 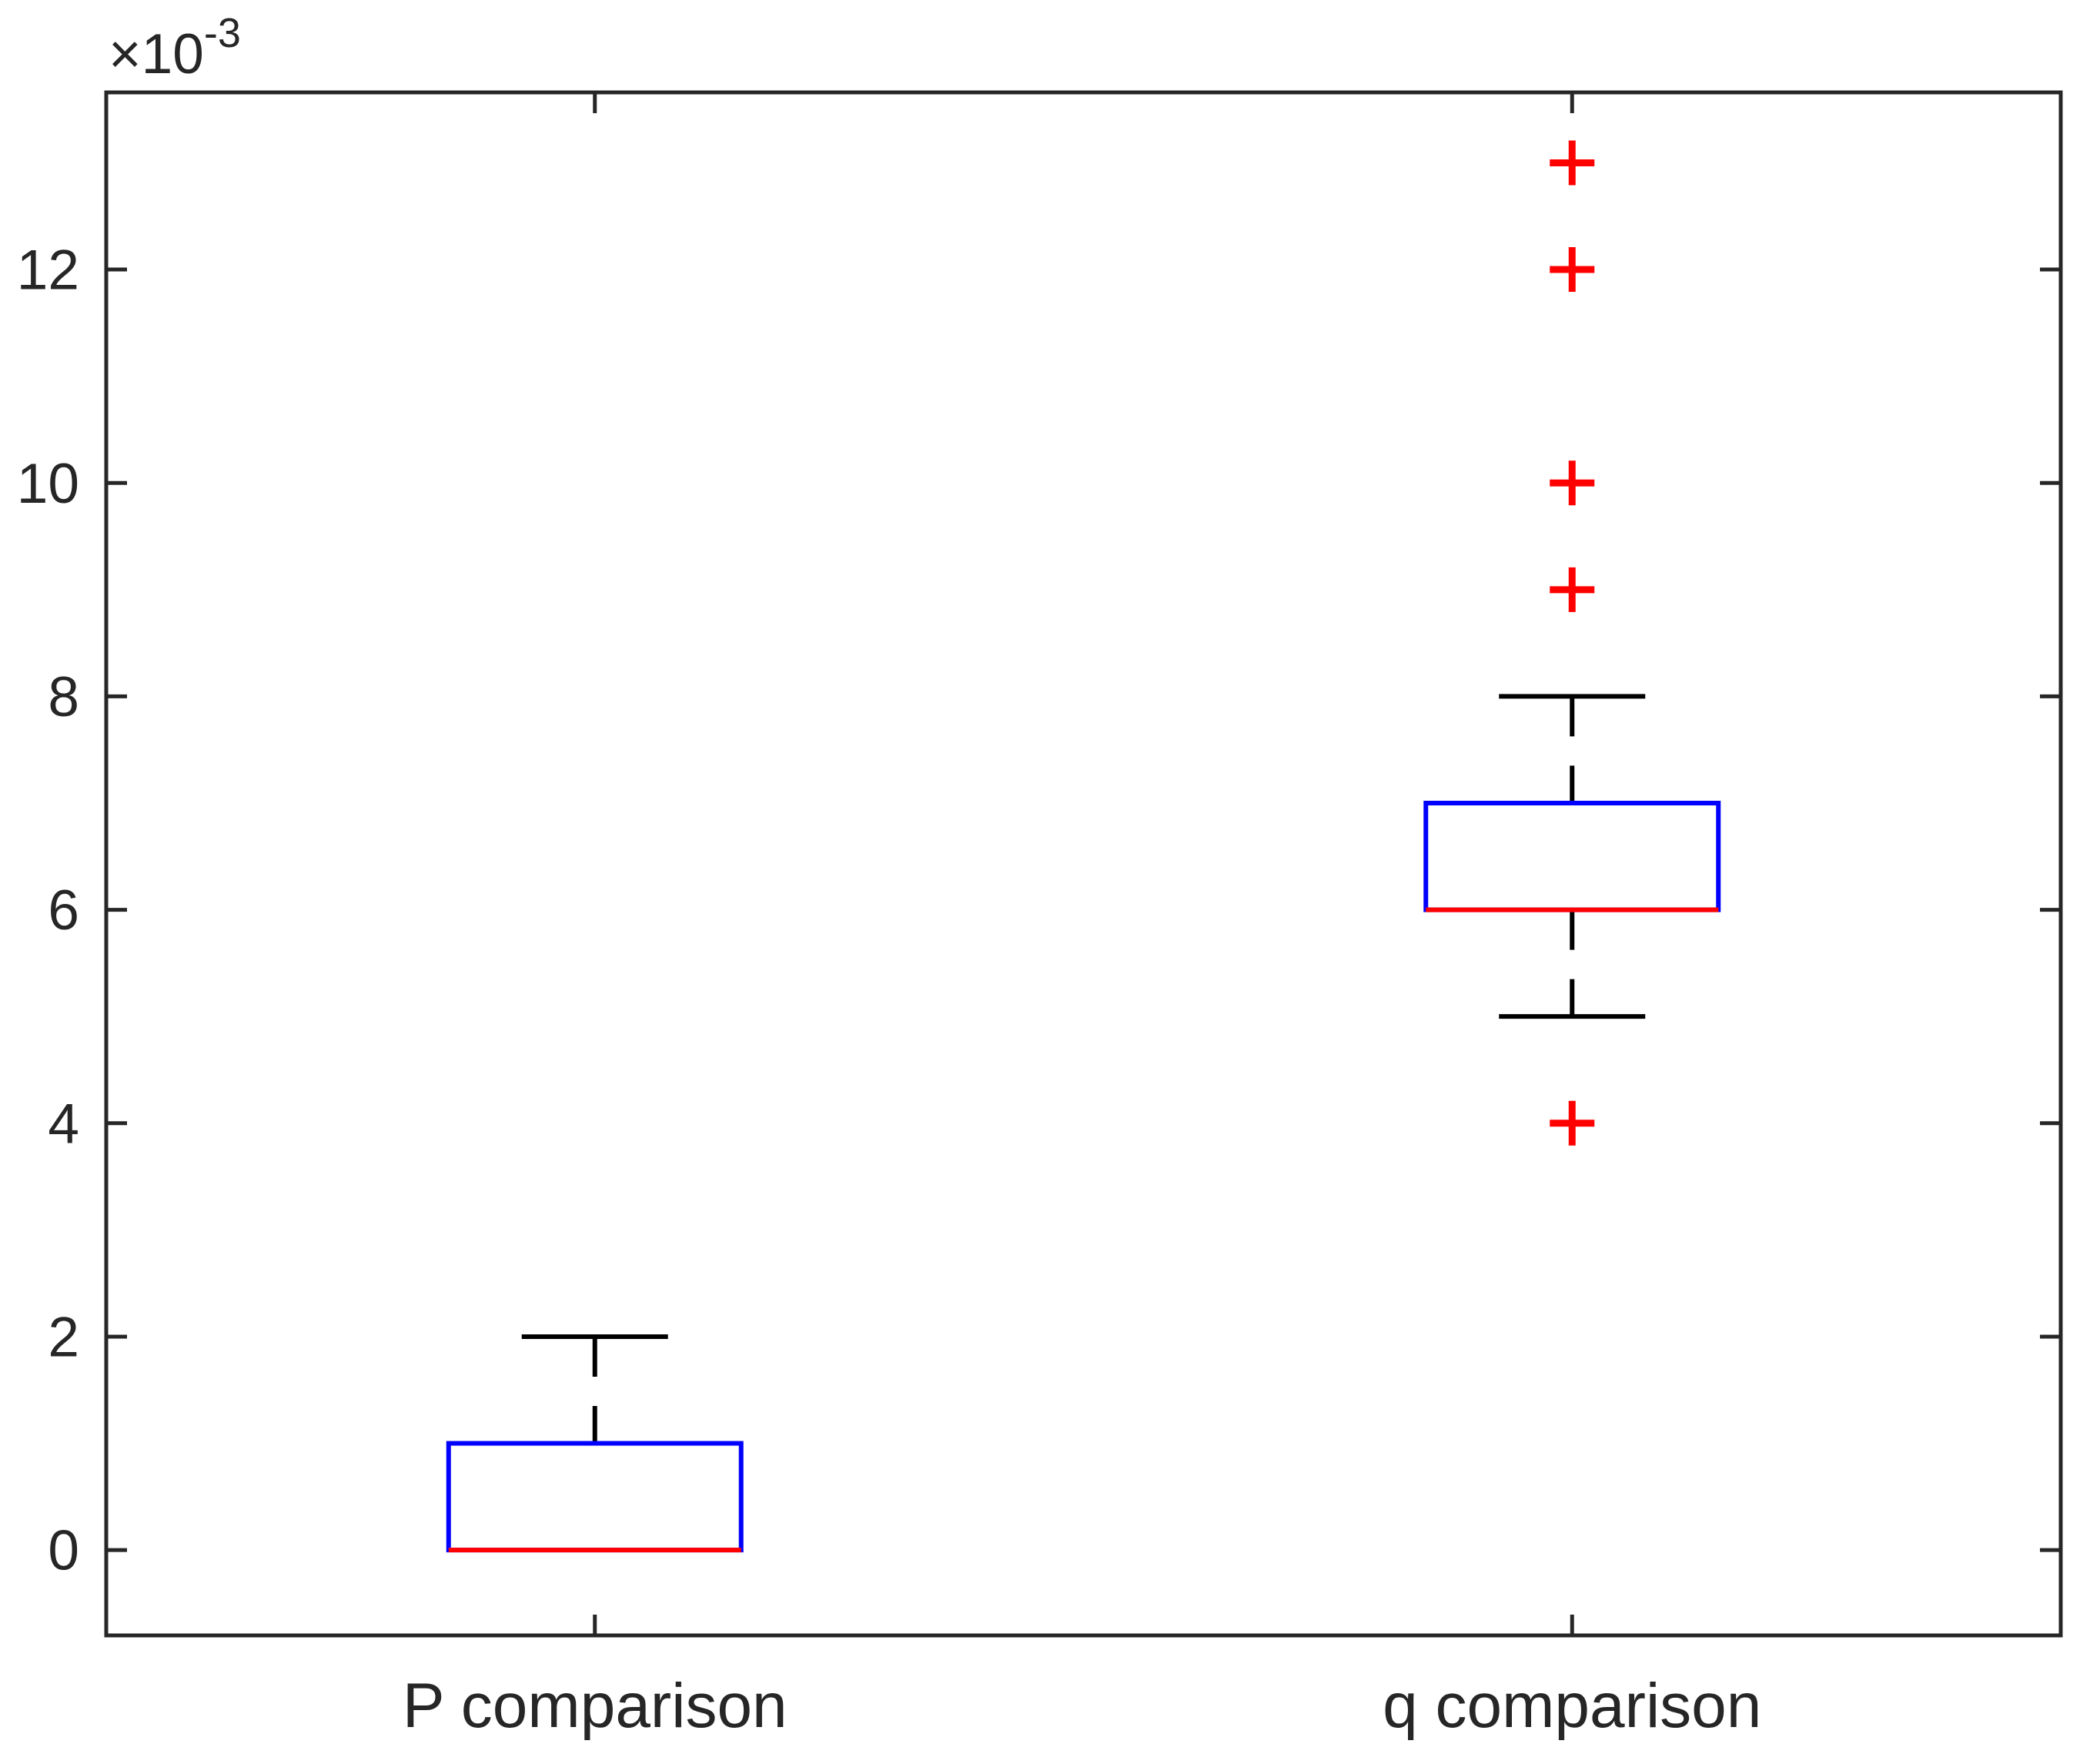 I want to click on y-tick-label: 8, so click(x=63, y=697).